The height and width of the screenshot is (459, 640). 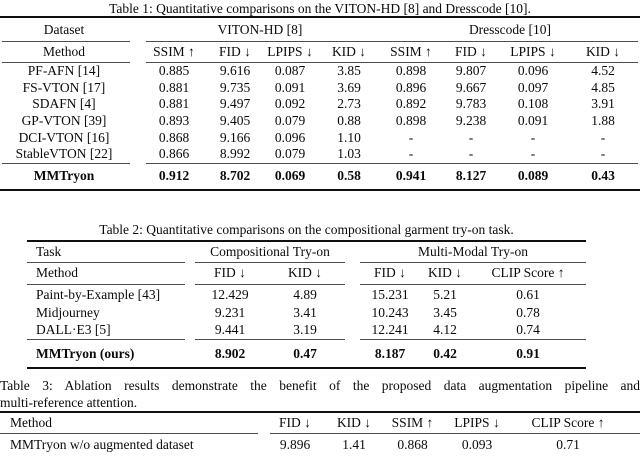 What do you see at coordinates (445, 312) in the screenshot?
I see `value-cell: 3.45` at bounding box center [445, 312].